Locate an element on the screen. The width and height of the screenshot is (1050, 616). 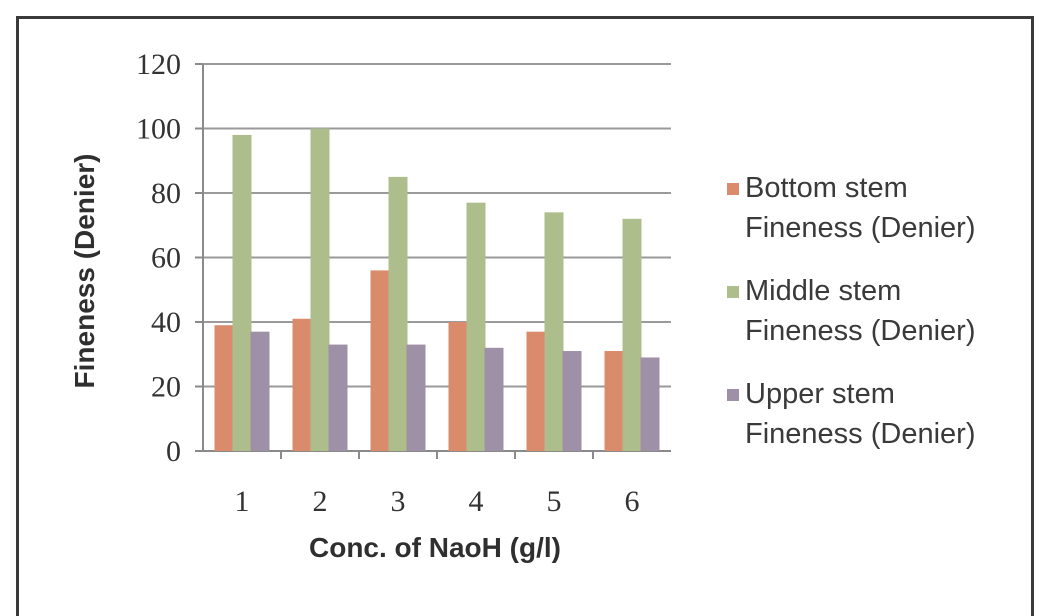
y-axis-ticks: 0 20 40 60 80 100 120 is located at coordinates (158, 258).